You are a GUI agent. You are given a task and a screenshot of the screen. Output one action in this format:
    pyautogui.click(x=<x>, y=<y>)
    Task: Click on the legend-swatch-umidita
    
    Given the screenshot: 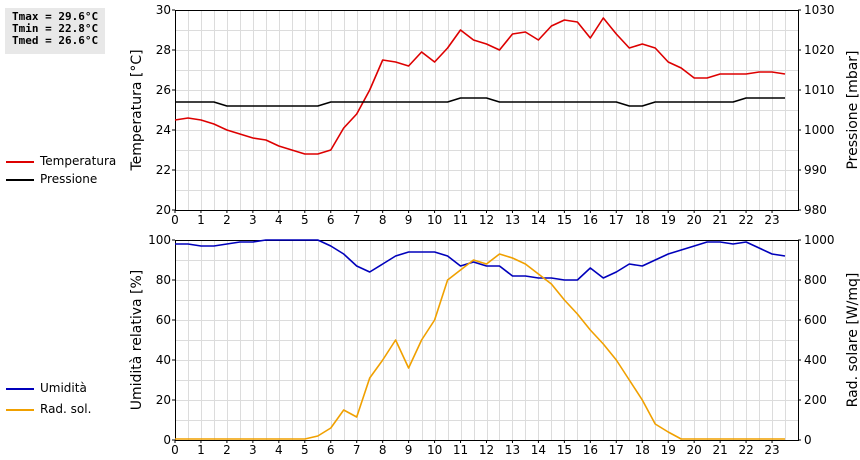 What is the action you would take?
    pyautogui.click(x=20, y=389)
    